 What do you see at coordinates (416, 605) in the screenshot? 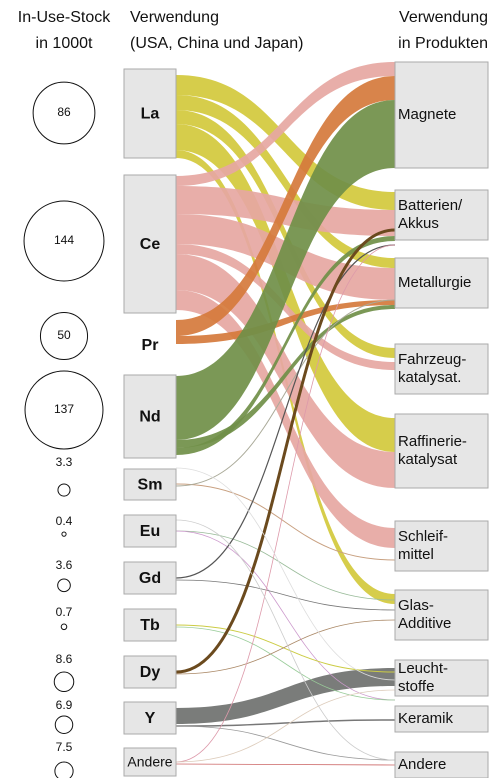
I see `product-label: Glas-` at bounding box center [416, 605].